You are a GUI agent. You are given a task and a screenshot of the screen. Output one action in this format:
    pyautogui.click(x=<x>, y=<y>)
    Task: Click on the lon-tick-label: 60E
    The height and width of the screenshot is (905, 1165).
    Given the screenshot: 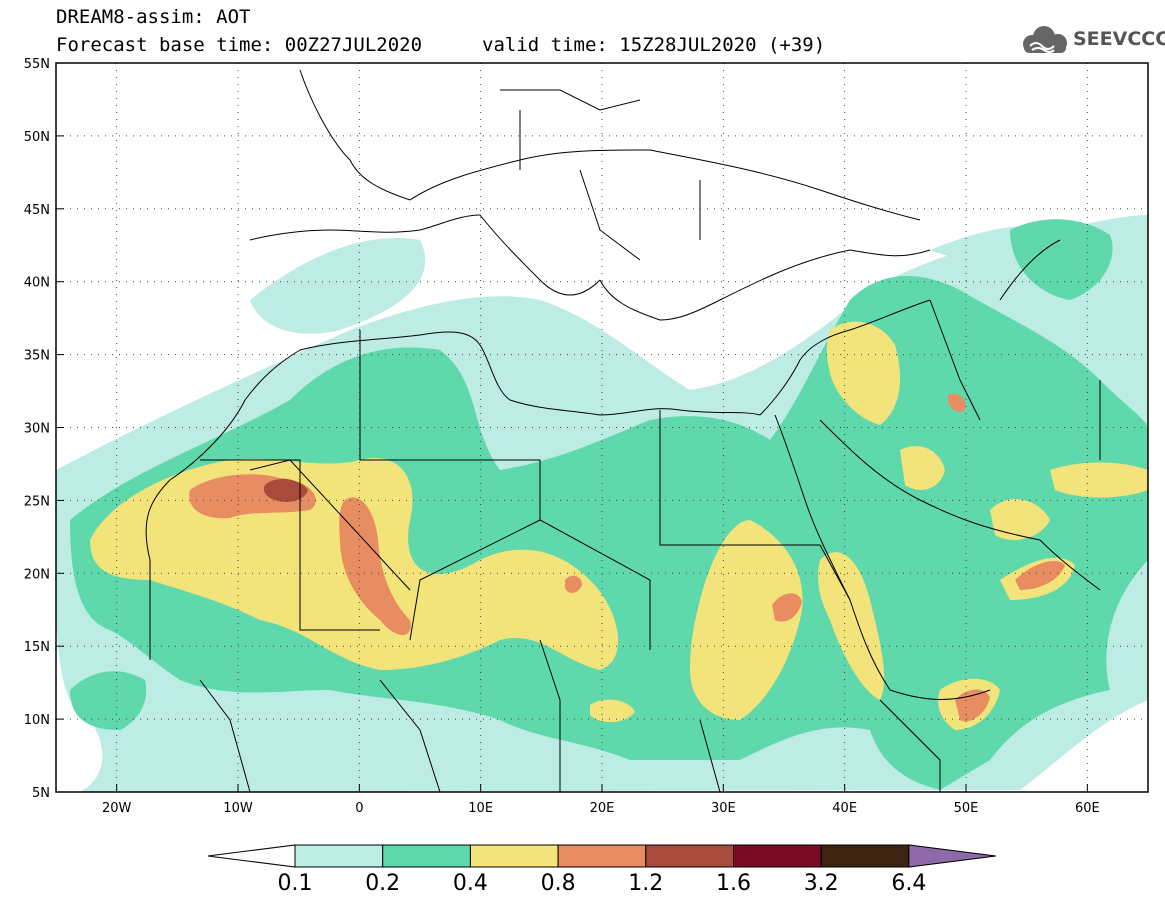 What is the action you would take?
    pyautogui.click(x=1087, y=808)
    